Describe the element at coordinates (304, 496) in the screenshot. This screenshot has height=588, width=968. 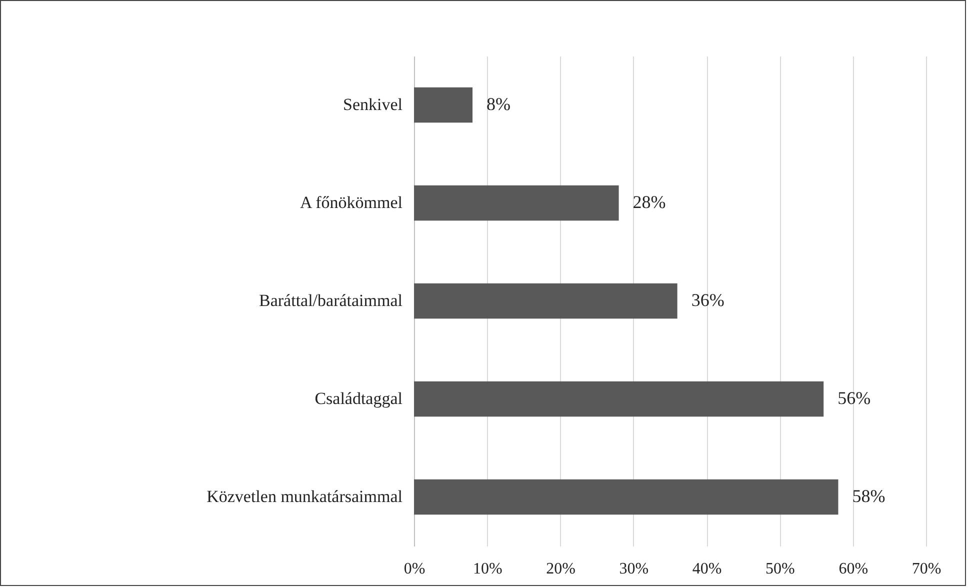
I see `y-tick-label: Közvetlen munkatársaimmal` at that location.